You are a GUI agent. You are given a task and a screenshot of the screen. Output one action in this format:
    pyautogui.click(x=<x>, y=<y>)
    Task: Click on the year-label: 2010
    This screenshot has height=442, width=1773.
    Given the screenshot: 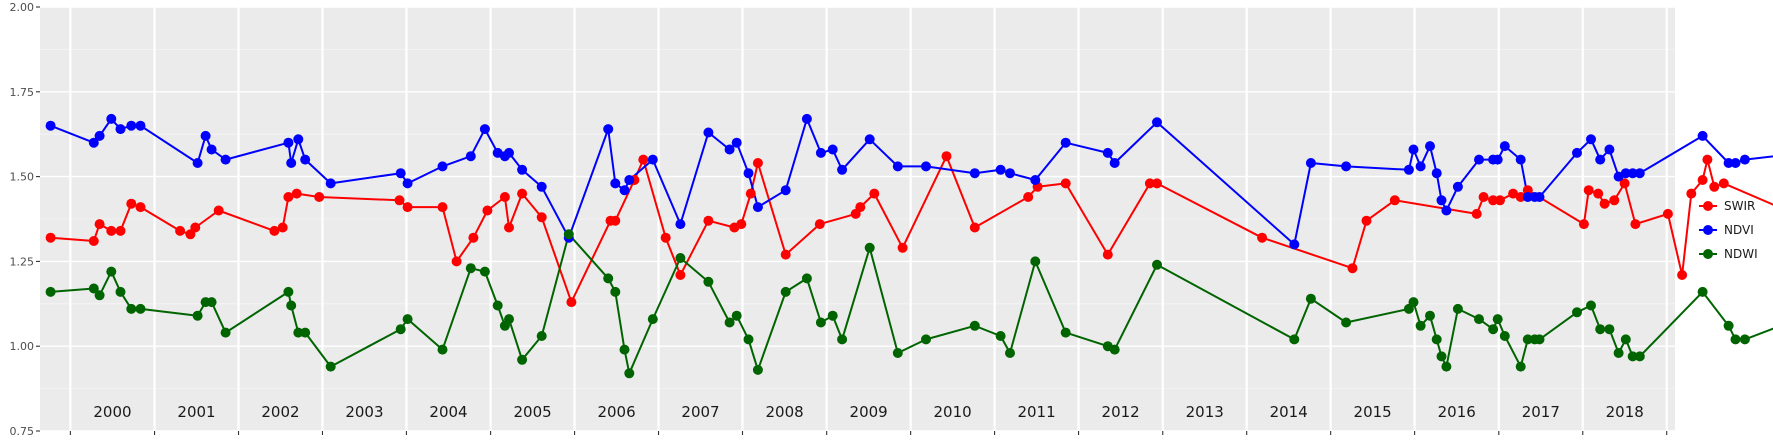 What is the action you would take?
    pyautogui.click(x=953, y=412)
    